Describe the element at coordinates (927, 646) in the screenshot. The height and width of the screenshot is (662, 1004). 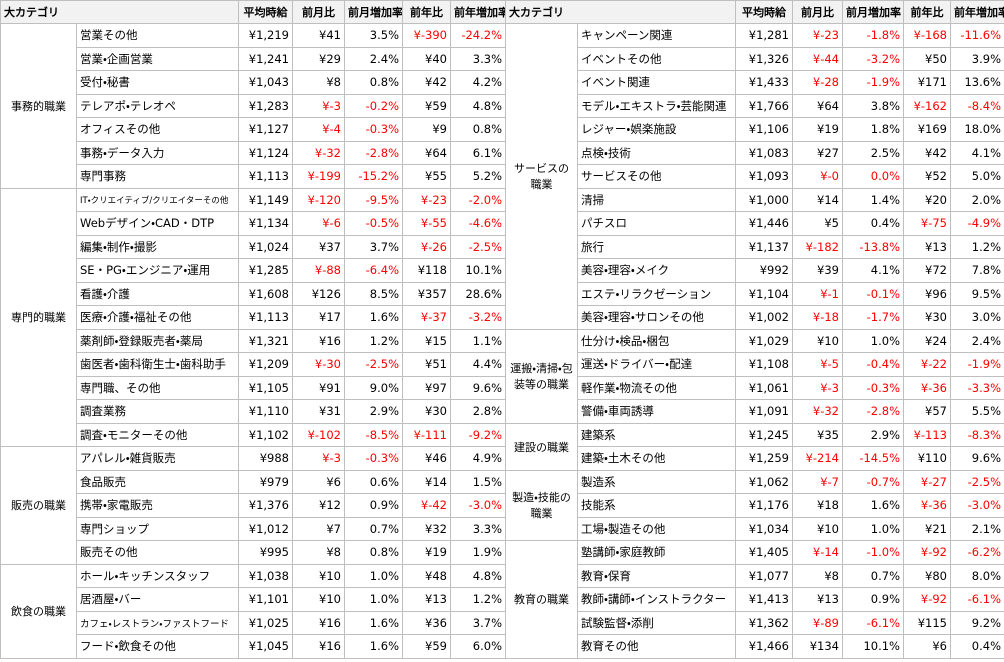
I see `yoy-change: ¥6` at that location.